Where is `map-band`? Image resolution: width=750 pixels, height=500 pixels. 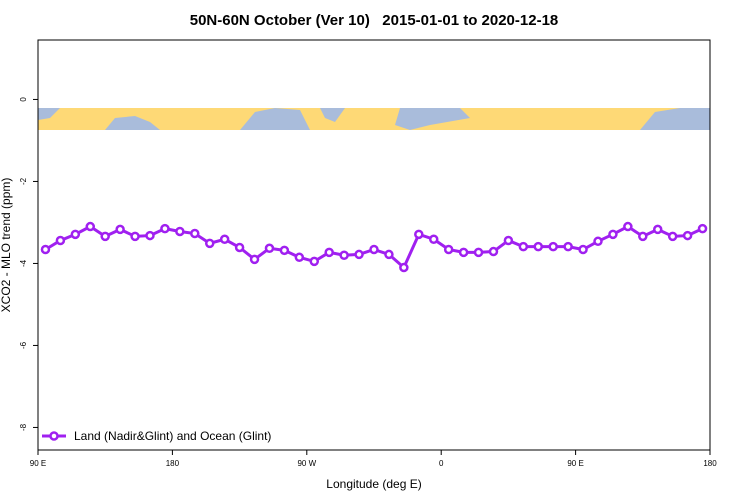 map-band is located at coordinates (374, 119).